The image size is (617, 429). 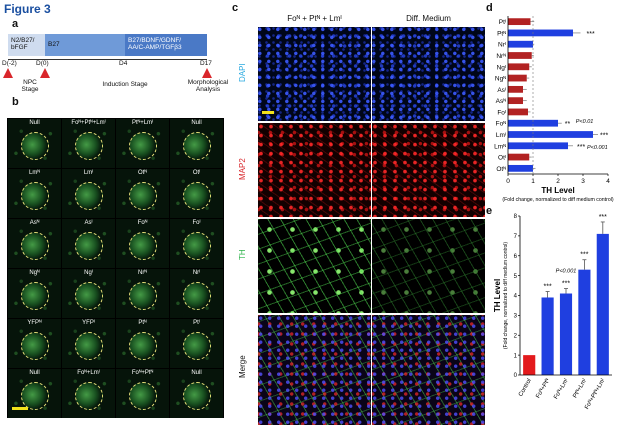 I want to click on category-label-10: Lmᴵ, so click(x=501, y=135).